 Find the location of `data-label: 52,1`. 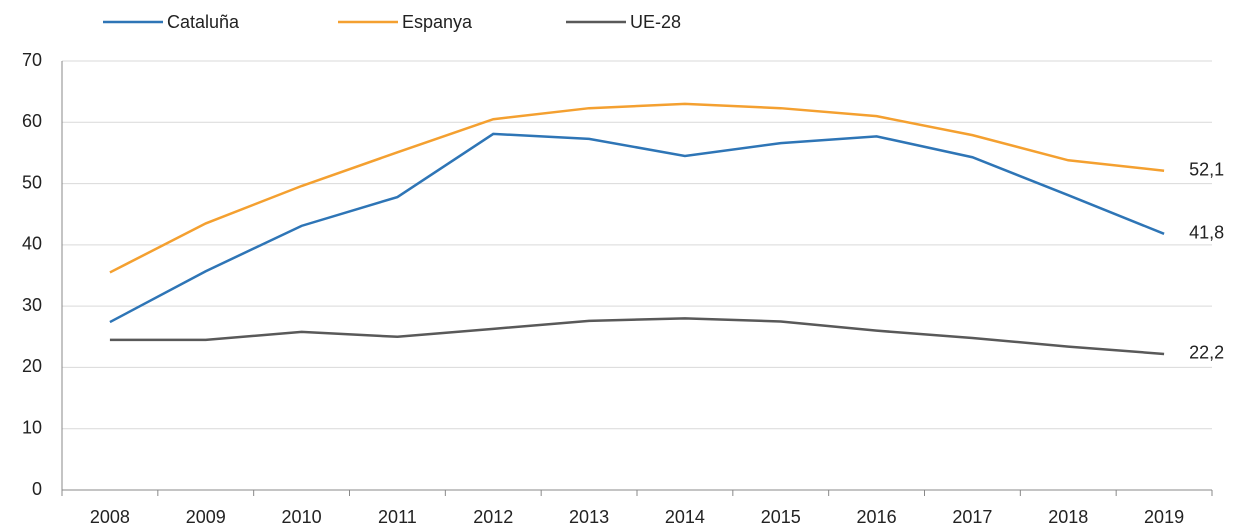

data-label: 52,1 is located at coordinates (1206, 169).